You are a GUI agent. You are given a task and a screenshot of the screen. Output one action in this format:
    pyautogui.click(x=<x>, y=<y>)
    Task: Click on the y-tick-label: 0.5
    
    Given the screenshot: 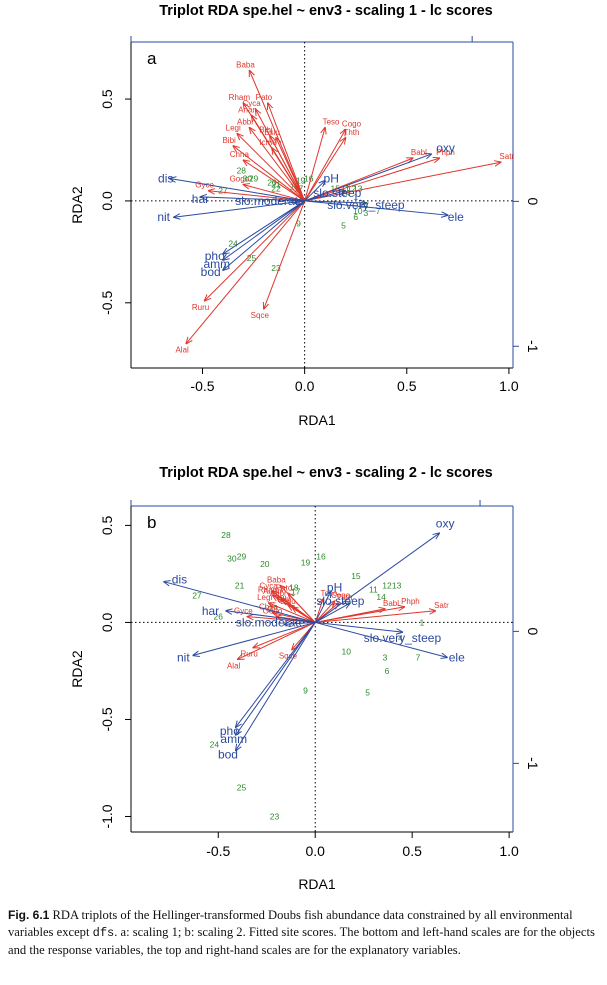 What is the action you would take?
    pyautogui.click(x=107, y=525)
    